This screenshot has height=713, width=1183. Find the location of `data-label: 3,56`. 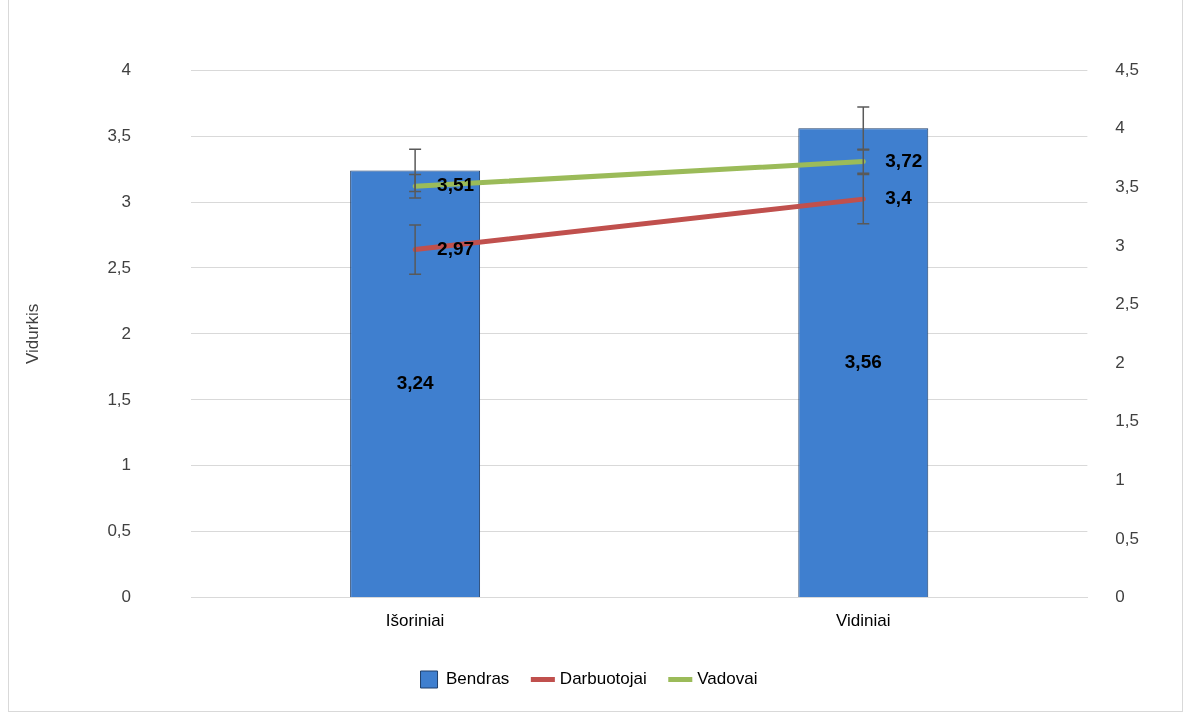

data-label: 3,56 is located at coordinates (863, 361).